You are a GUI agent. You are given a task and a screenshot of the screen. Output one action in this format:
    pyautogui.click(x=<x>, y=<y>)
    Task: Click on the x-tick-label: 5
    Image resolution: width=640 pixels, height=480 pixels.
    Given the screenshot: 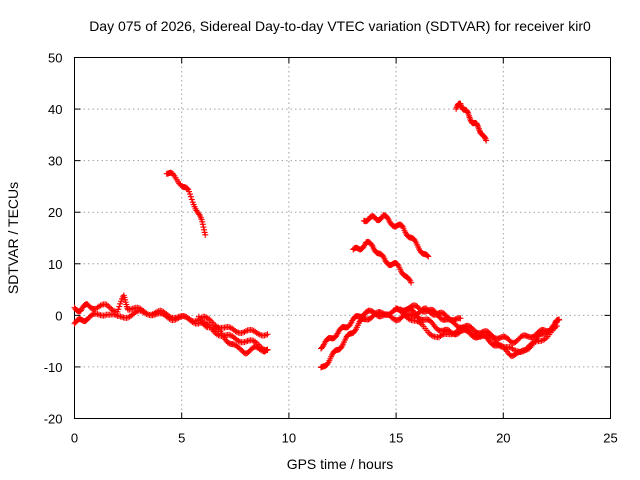 What is the action you would take?
    pyautogui.click(x=181, y=438)
    